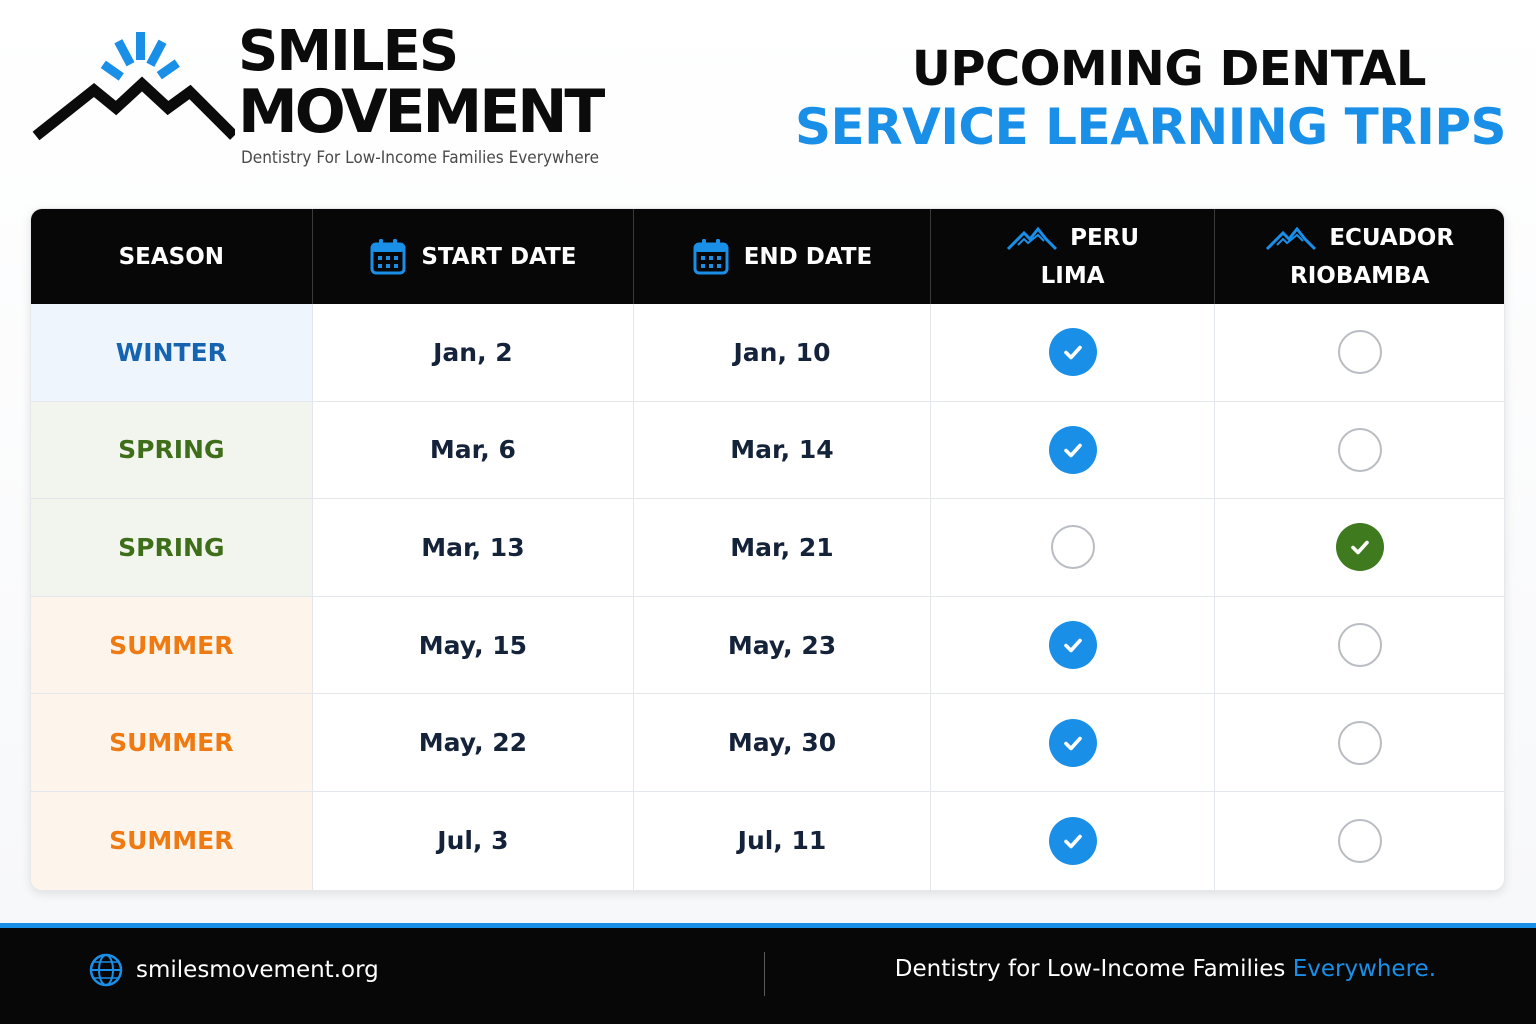 This screenshot has width=1536, height=1024. What do you see at coordinates (1360, 275) in the screenshot?
I see `header-ecuador-city: RIOBAMBA` at bounding box center [1360, 275].